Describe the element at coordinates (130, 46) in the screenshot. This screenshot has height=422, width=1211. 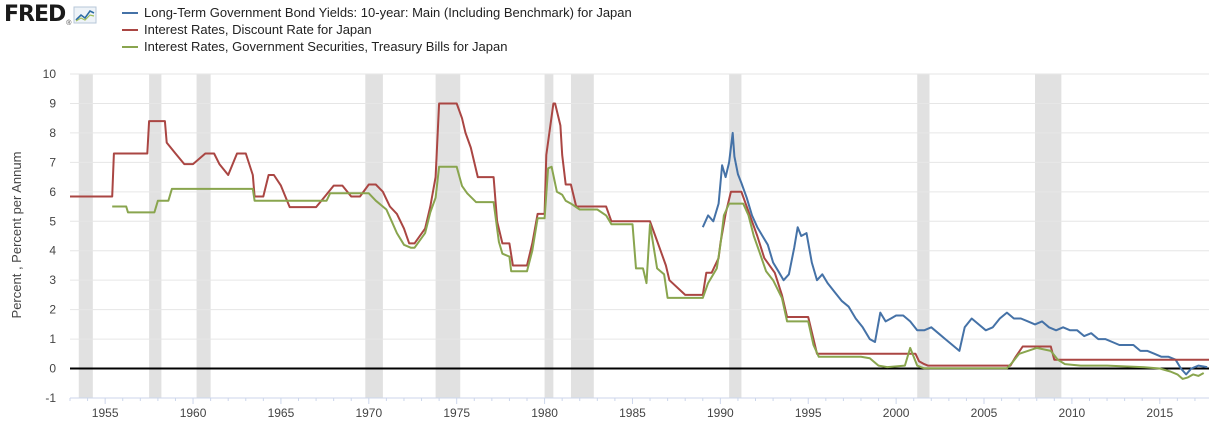
I see `legend-swatch-green` at that location.